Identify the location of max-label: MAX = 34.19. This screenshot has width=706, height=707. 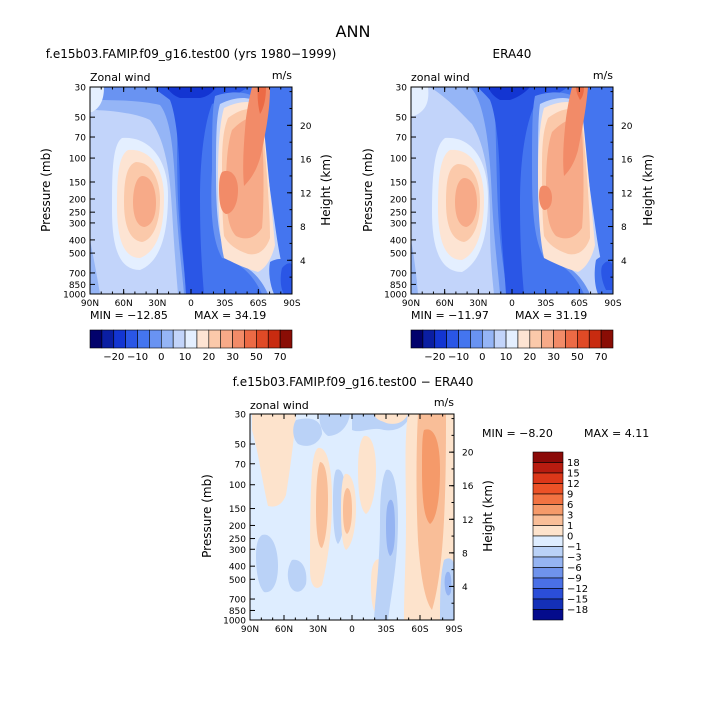
(230, 315).